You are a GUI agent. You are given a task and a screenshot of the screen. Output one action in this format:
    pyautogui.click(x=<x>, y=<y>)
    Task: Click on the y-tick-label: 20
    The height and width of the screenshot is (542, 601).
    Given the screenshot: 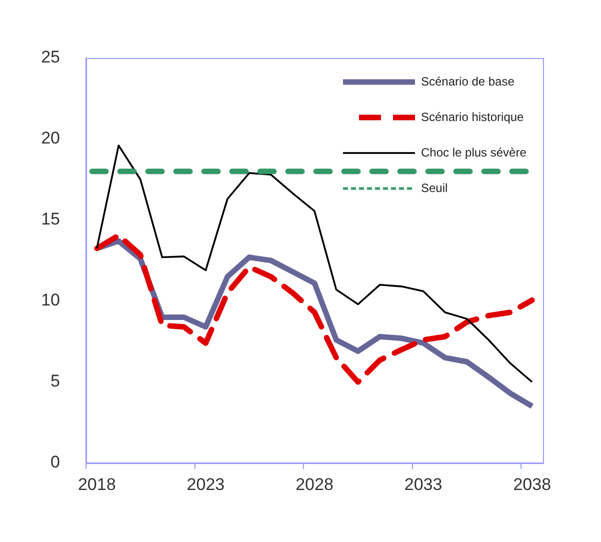 What is the action you would take?
    pyautogui.click(x=50, y=138)
    